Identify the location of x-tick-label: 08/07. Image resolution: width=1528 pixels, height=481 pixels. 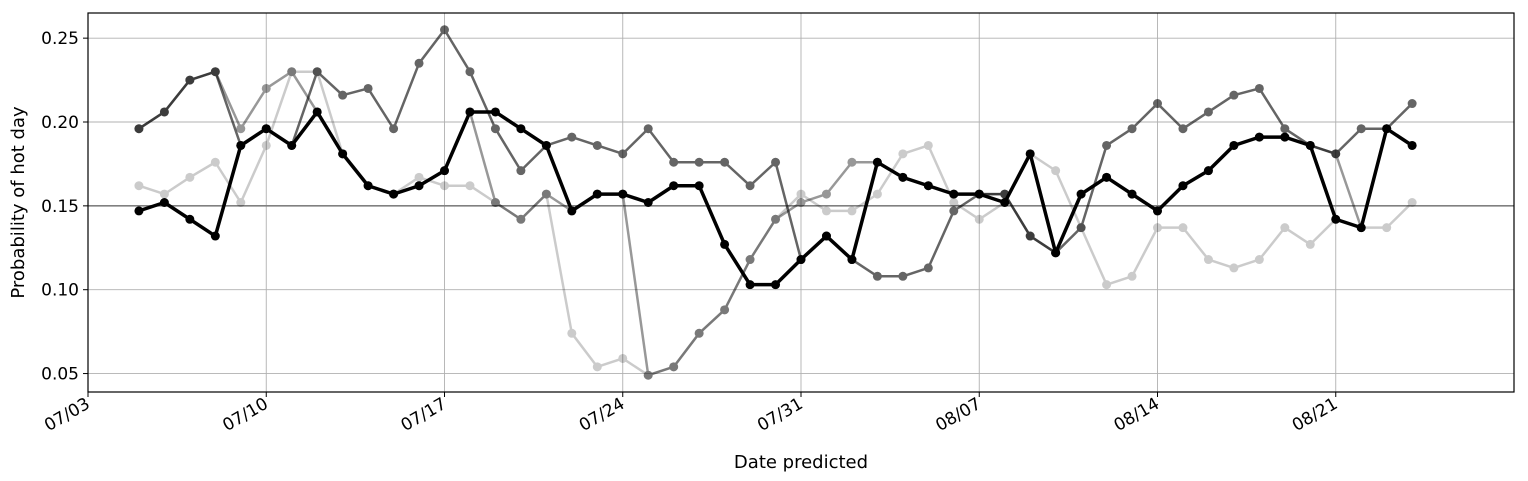
(958, 415).